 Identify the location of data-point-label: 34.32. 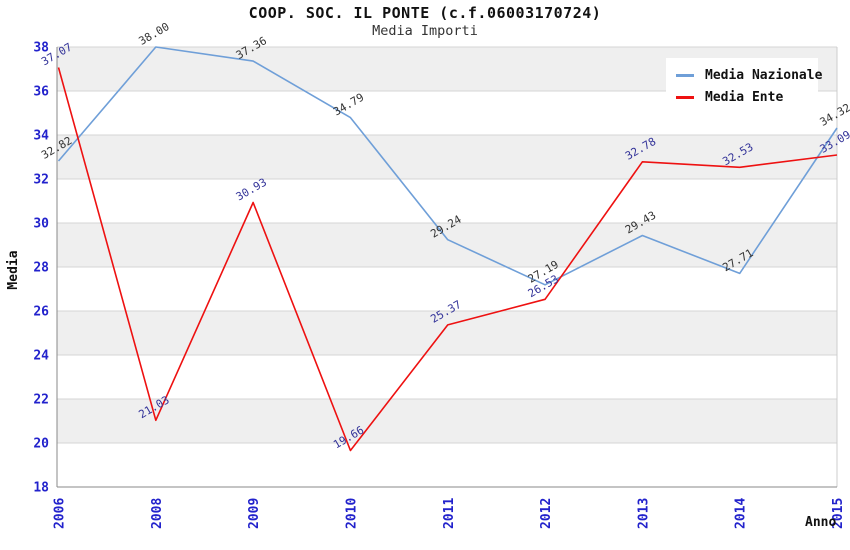
(834, 115).